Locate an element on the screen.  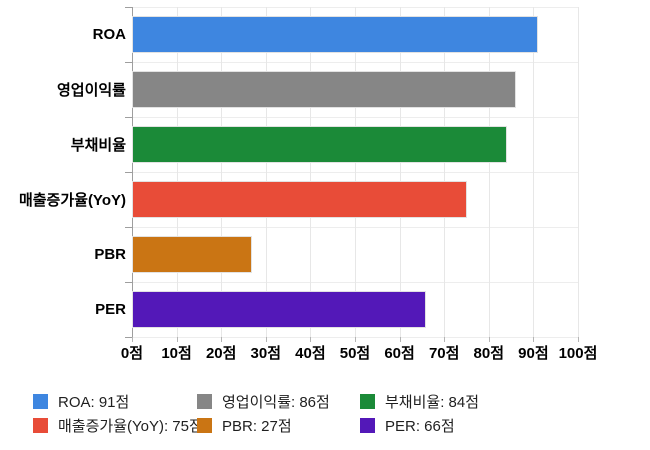
y-axis-line is located at coordinates (132, 172).